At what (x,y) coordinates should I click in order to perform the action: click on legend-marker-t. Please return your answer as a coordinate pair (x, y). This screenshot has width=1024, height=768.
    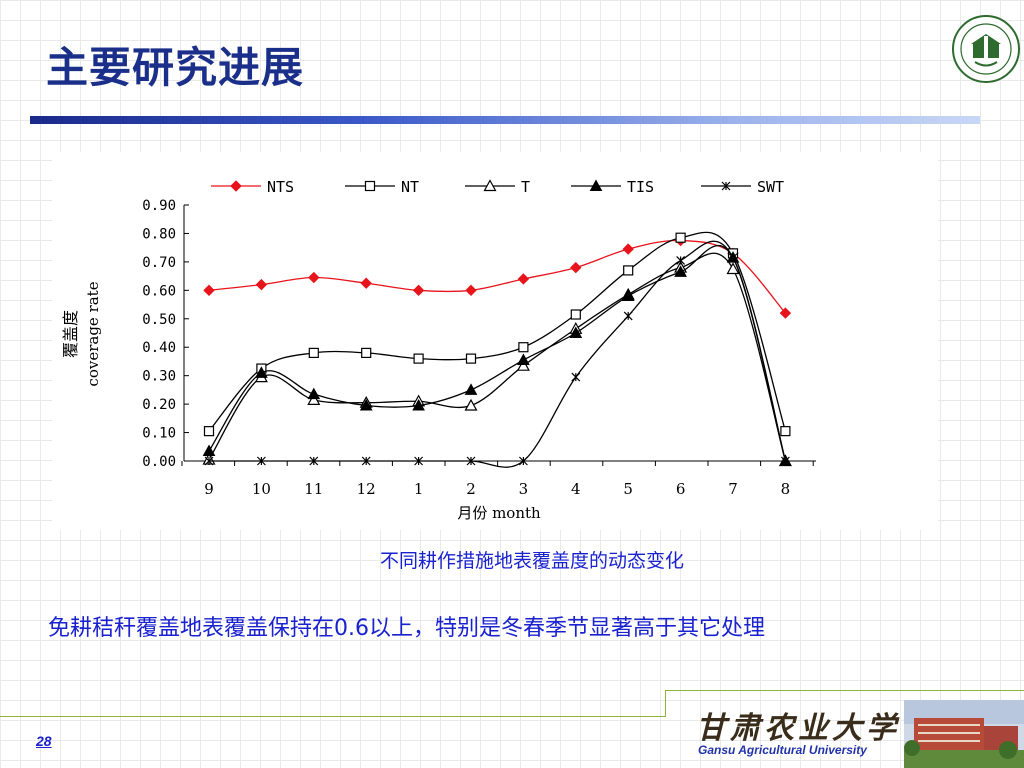
    Looking at the image, I should click on (490, 185).